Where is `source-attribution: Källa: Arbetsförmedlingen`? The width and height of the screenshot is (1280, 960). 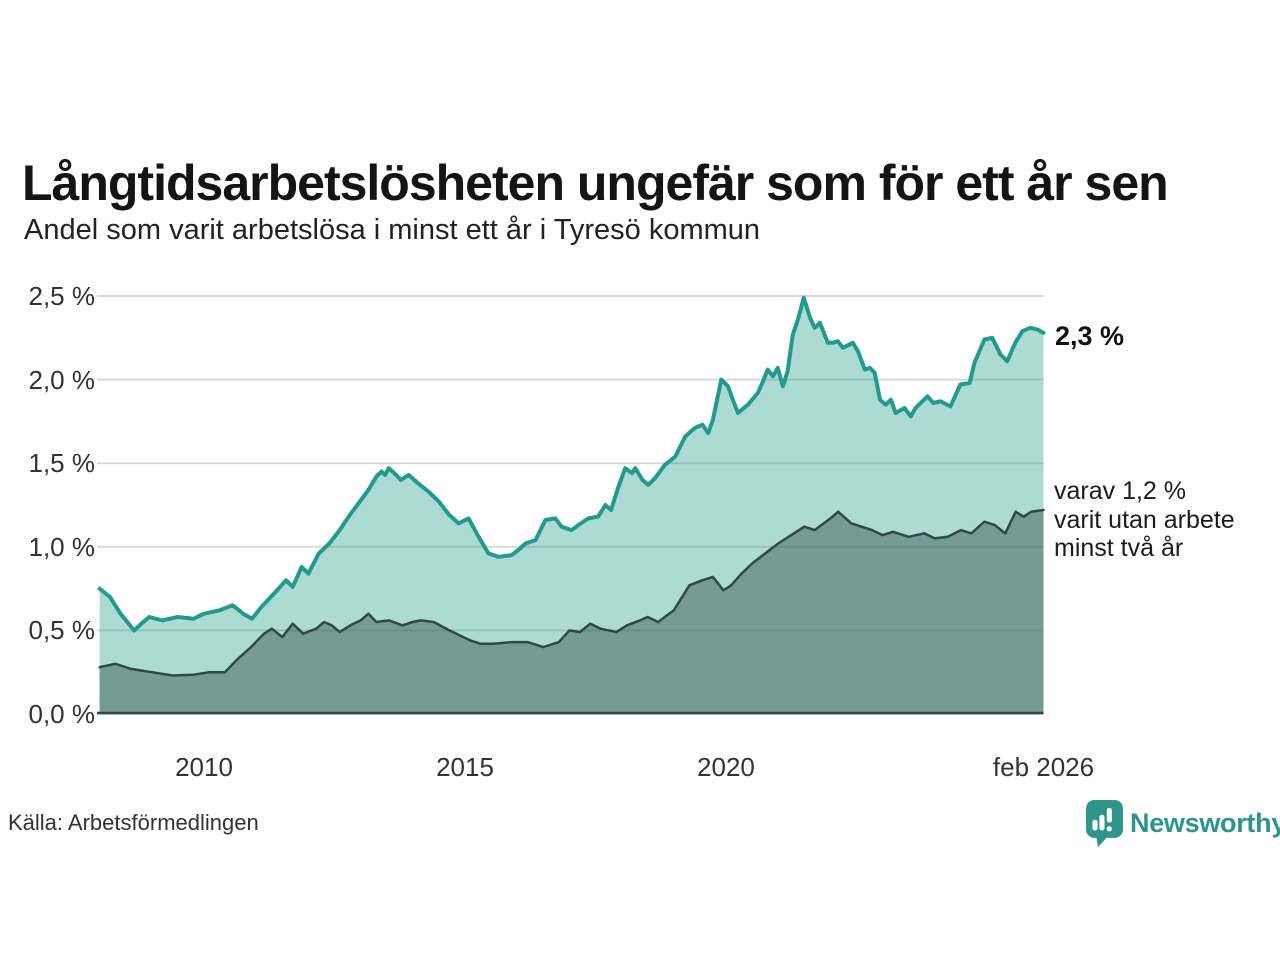 source-attribution: Källa: Arbetsförmedlingen is located at coordinates (133, 822).